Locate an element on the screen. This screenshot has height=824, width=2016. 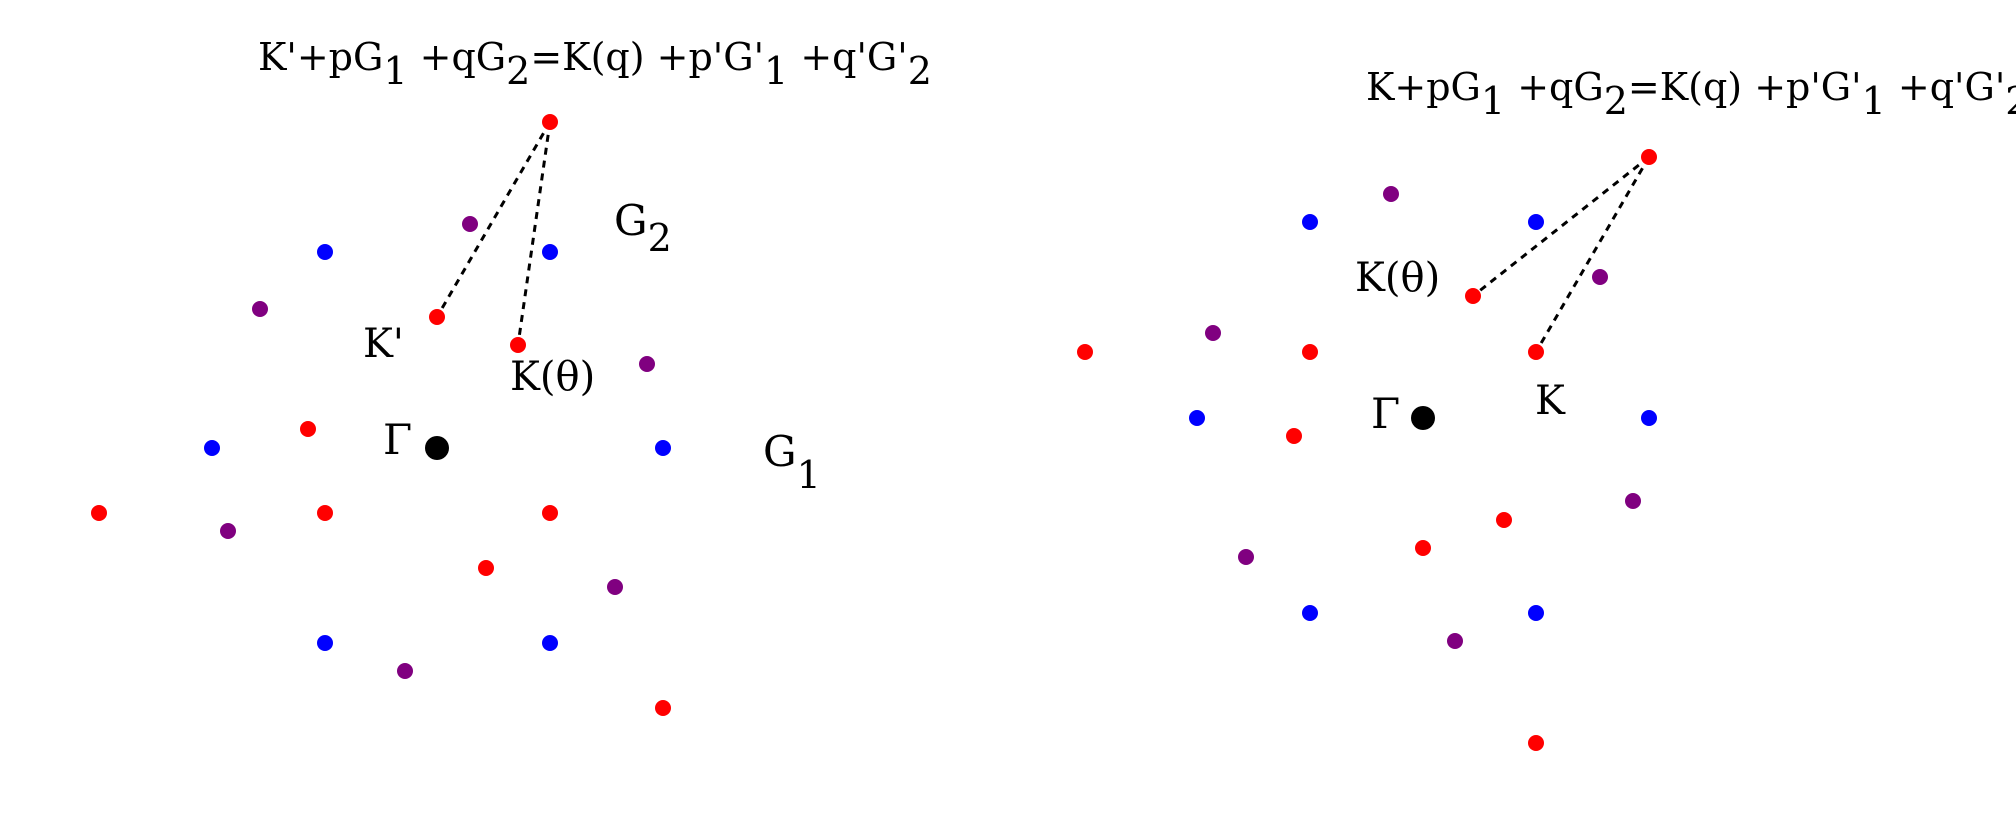
right-link-to-k-theta is located at coordinates (1561, 226).